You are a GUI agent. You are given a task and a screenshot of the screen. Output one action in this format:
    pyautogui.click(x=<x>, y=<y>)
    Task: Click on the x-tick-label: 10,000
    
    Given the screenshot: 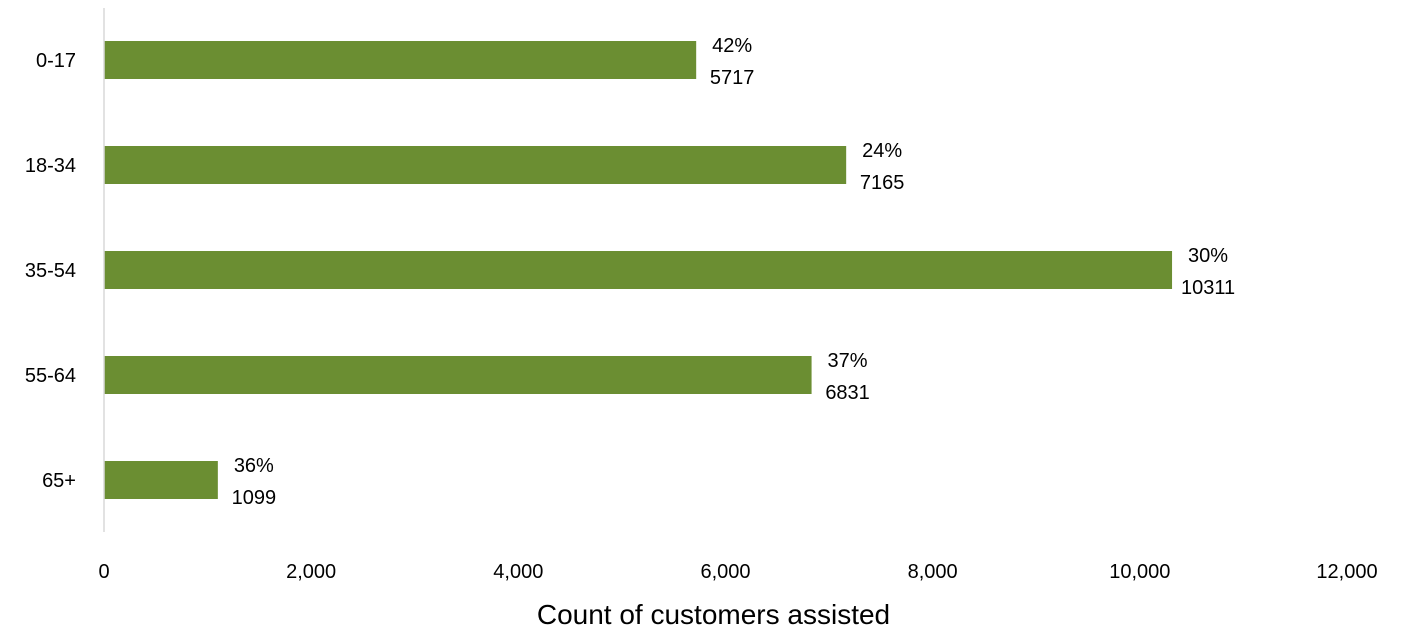 What is the action you would take?
    pyautogui.click(x=1139, y=572)
    